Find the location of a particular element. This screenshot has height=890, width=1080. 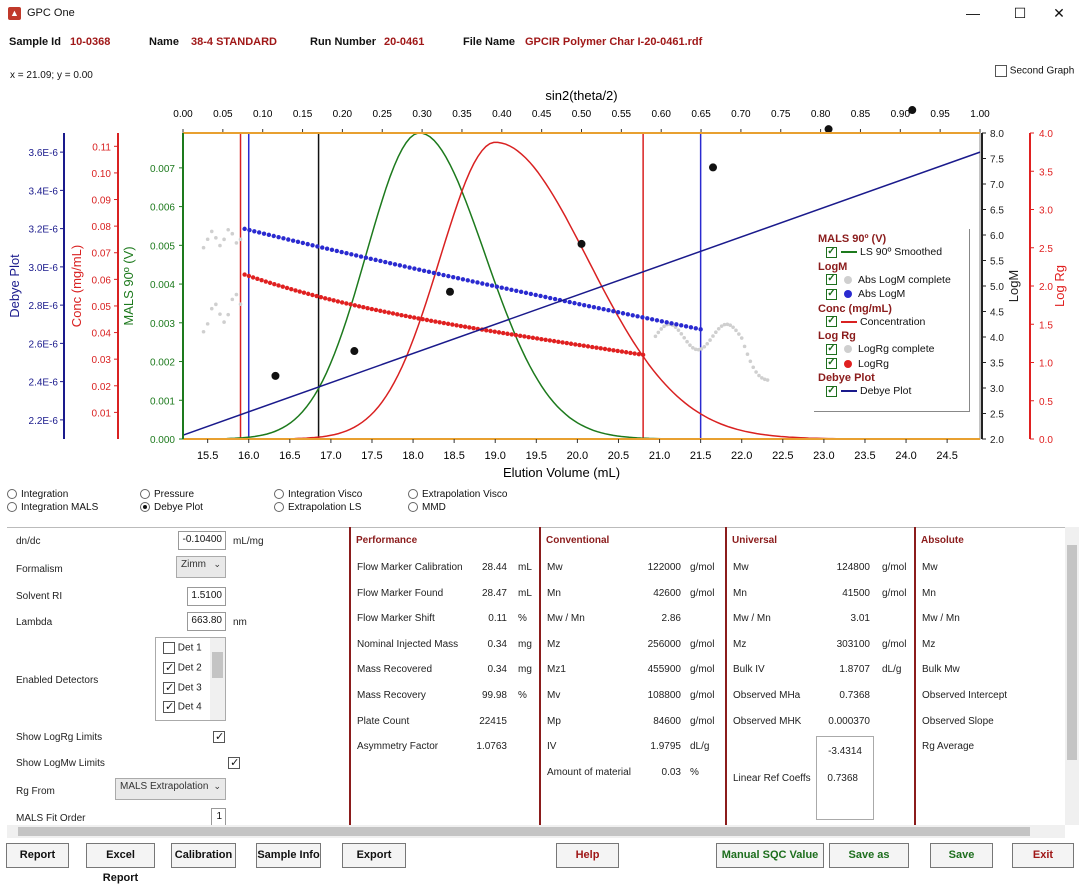

legend-item: ✓ Concentration is located at coordinates (891, 322).